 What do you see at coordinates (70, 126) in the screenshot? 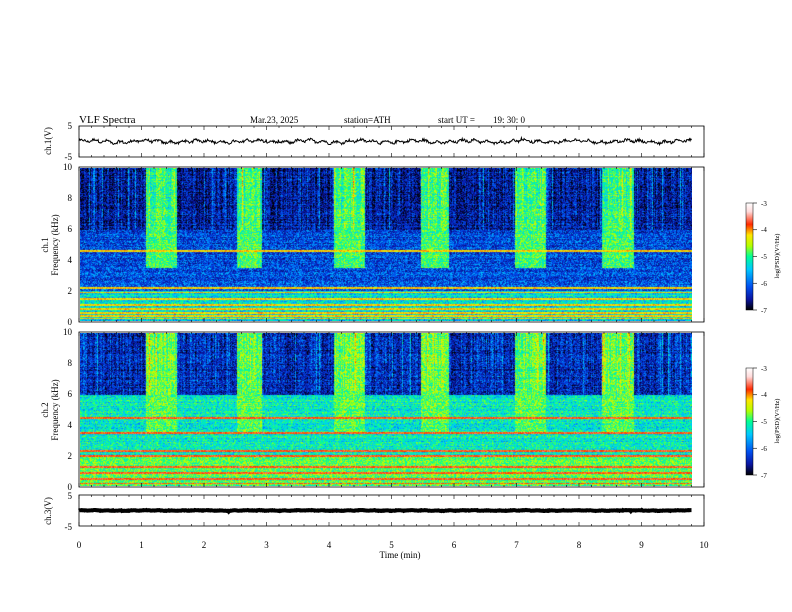
I see `ch1-ytick-top: 5` at bounding box center [70, 126].